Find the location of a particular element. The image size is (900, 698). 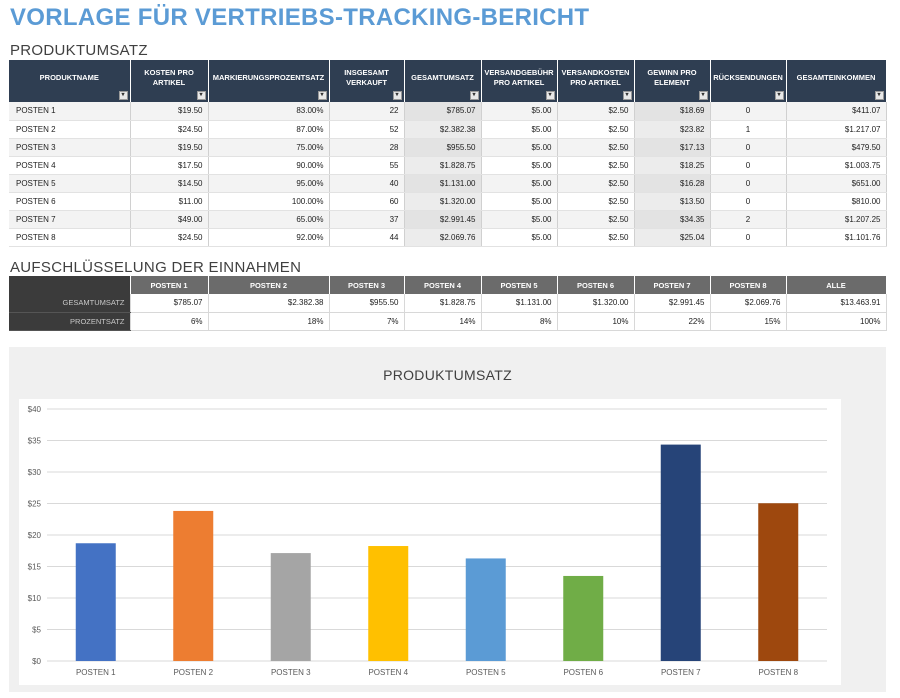

table-cell: $785.07 is located at coordinates (443, 111).